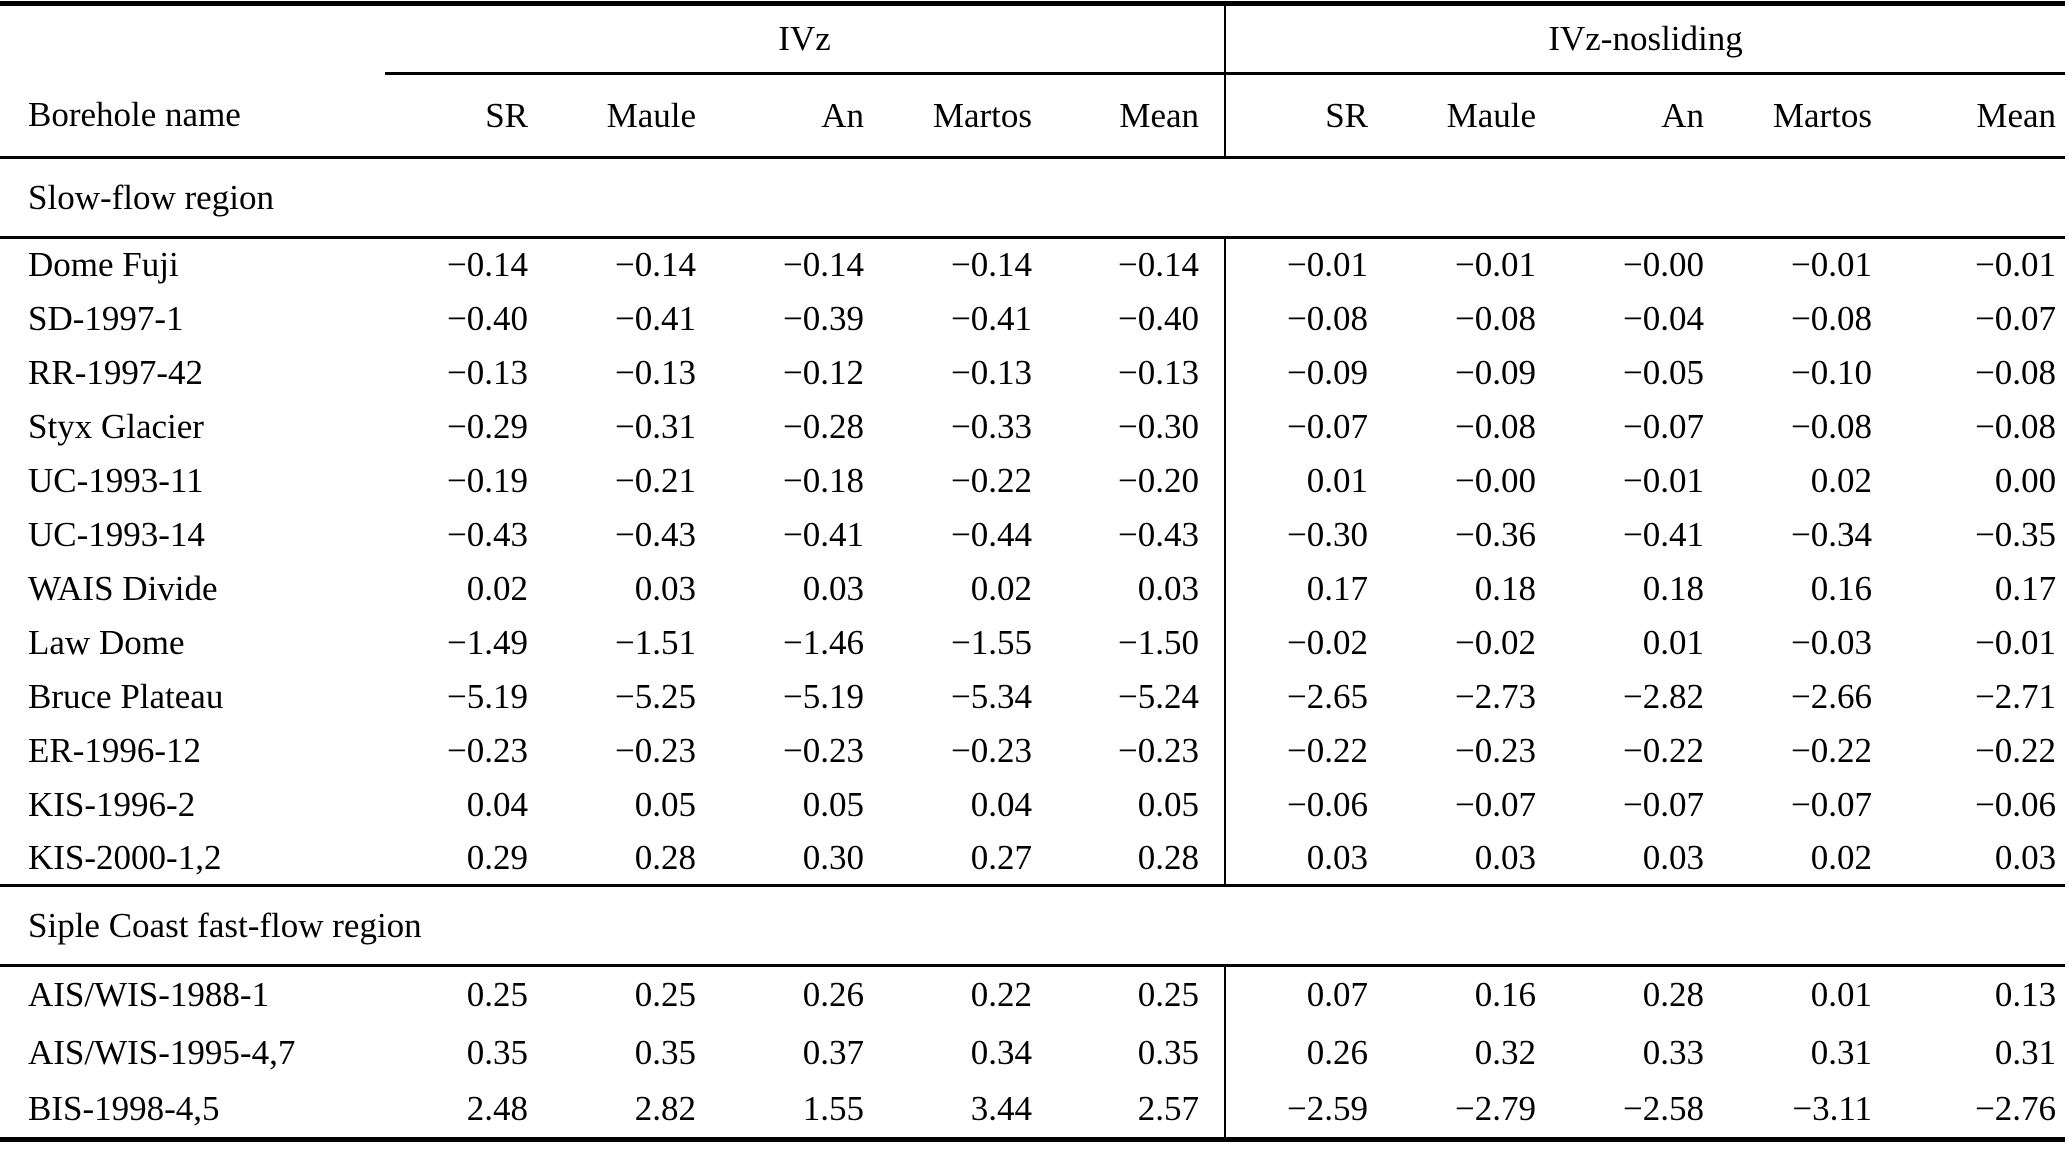 The height and width of the screenshot is (1164, 2067). I want to click on borehole-name-cell: Styx Glacier, so click(116, 426).